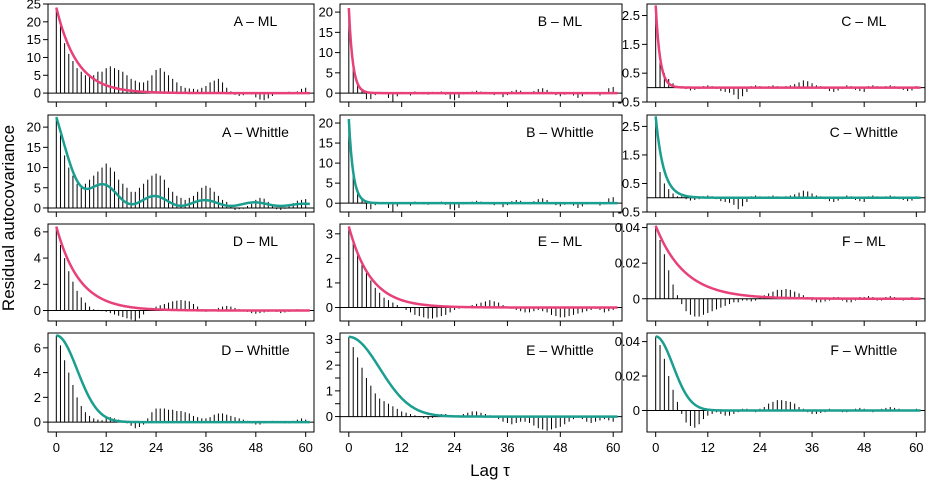  What do you see at coordinates (329, 339) in the screenshot?
I see `y-tick-label: 3` at bounding box center [329, 339].